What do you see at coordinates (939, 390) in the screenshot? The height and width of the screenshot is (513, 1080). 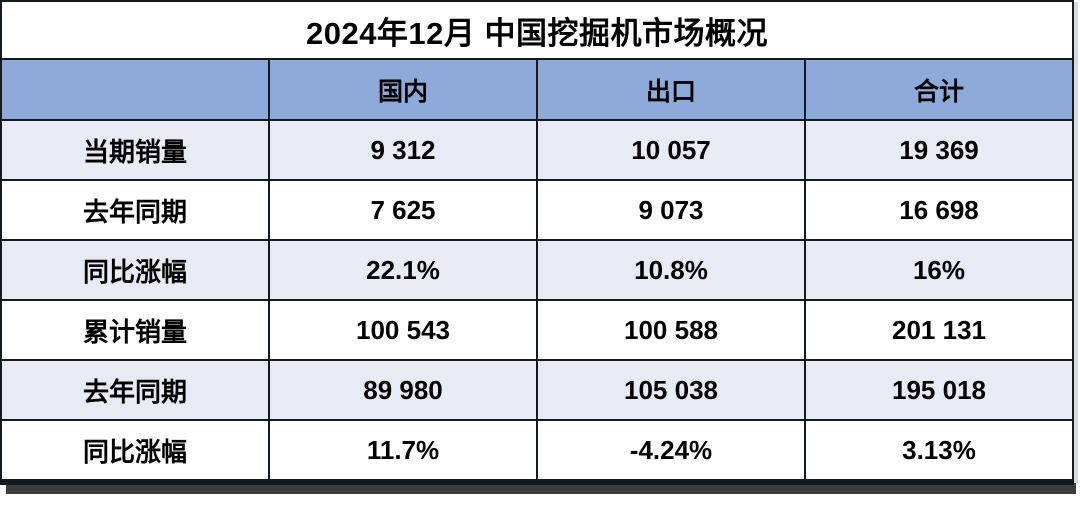 I see `cell-value: 195 018` at bounding box center [939, 390].